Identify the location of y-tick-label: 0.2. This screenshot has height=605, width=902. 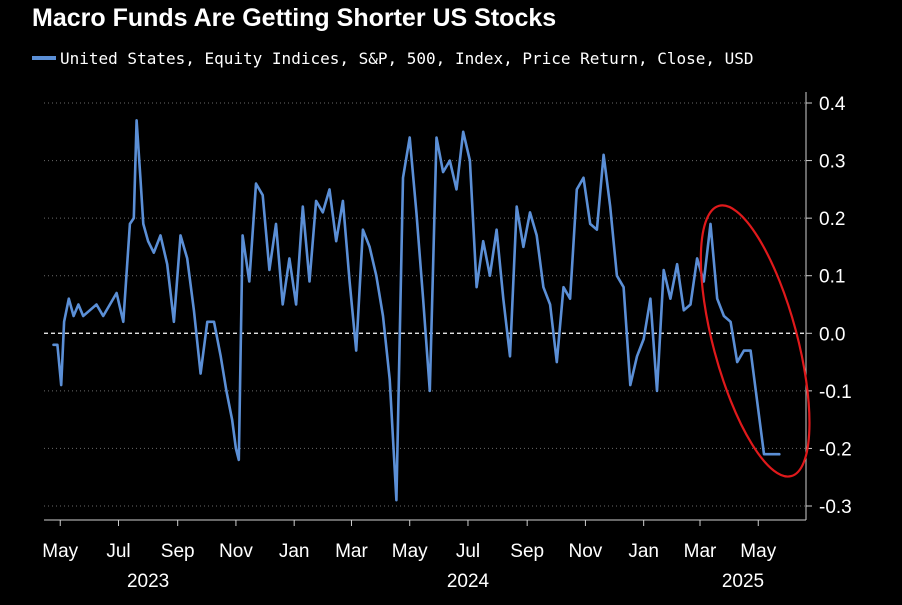
(832, 219).